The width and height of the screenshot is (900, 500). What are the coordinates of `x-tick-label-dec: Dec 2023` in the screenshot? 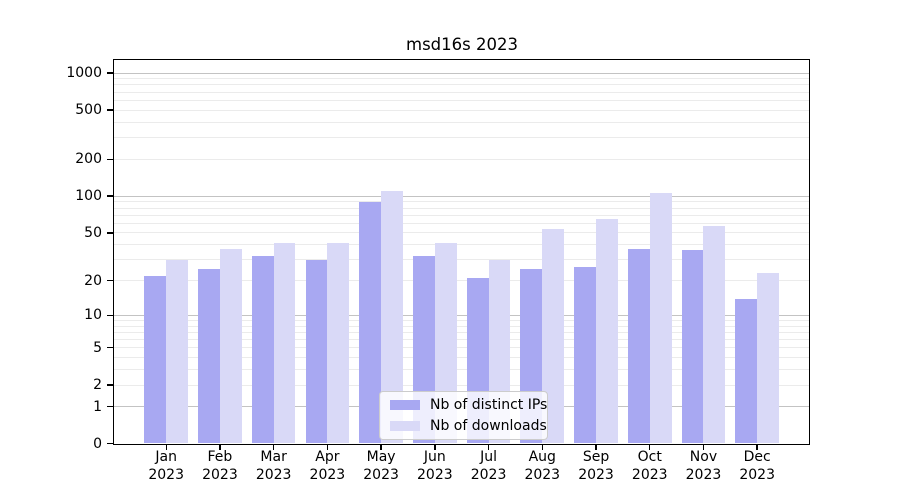 It's located at (757, 466).